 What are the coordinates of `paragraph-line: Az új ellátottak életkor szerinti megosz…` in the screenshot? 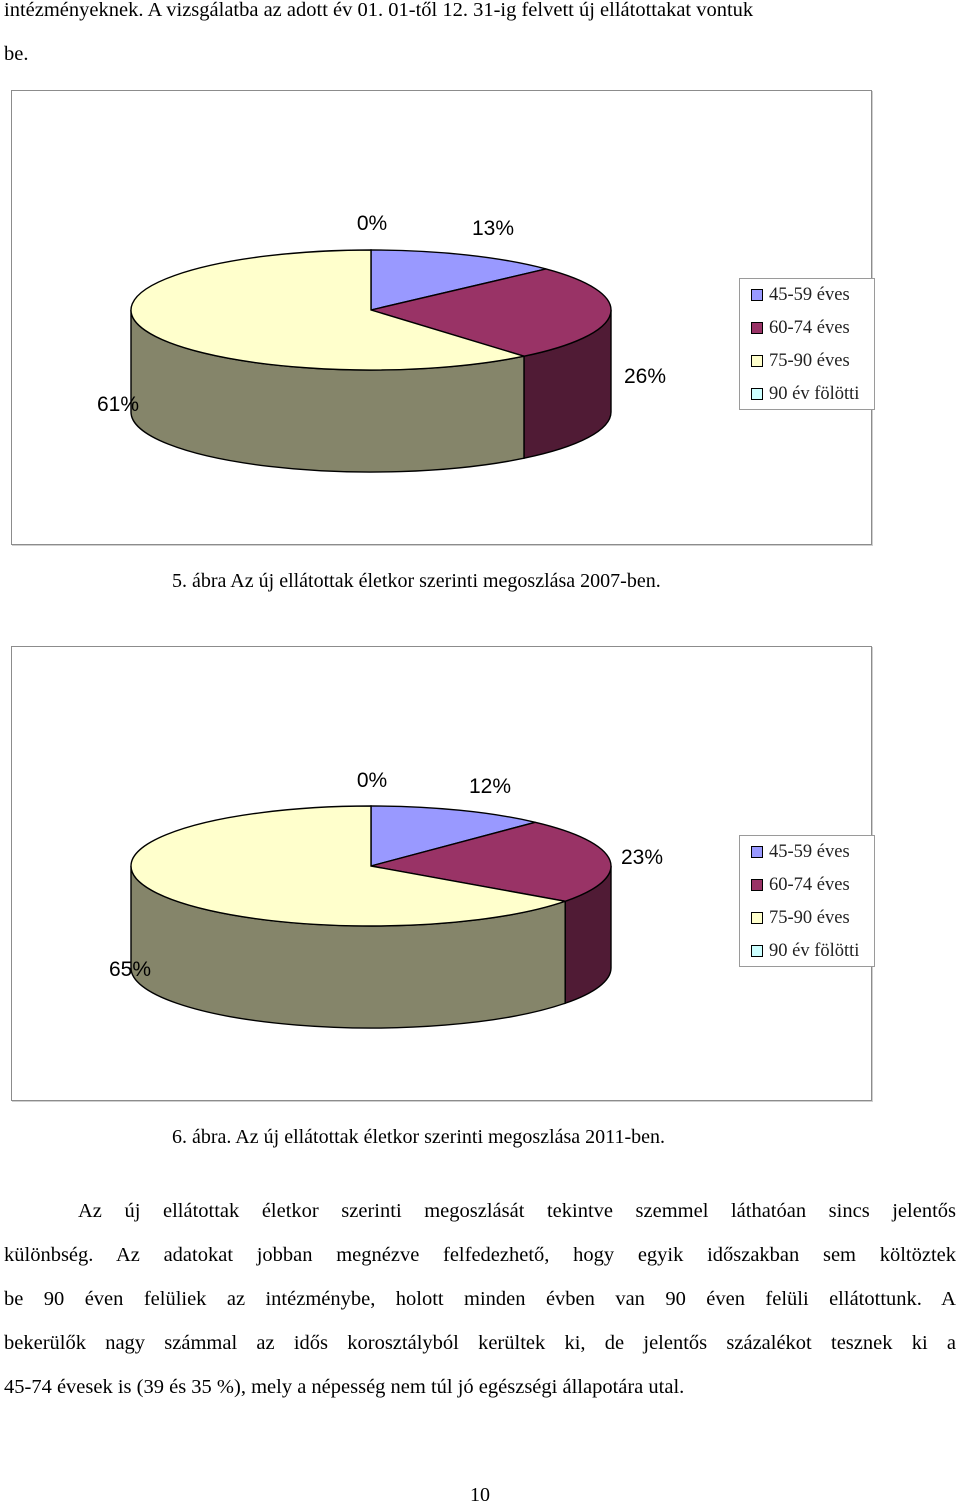 It's located at (517, 1211).